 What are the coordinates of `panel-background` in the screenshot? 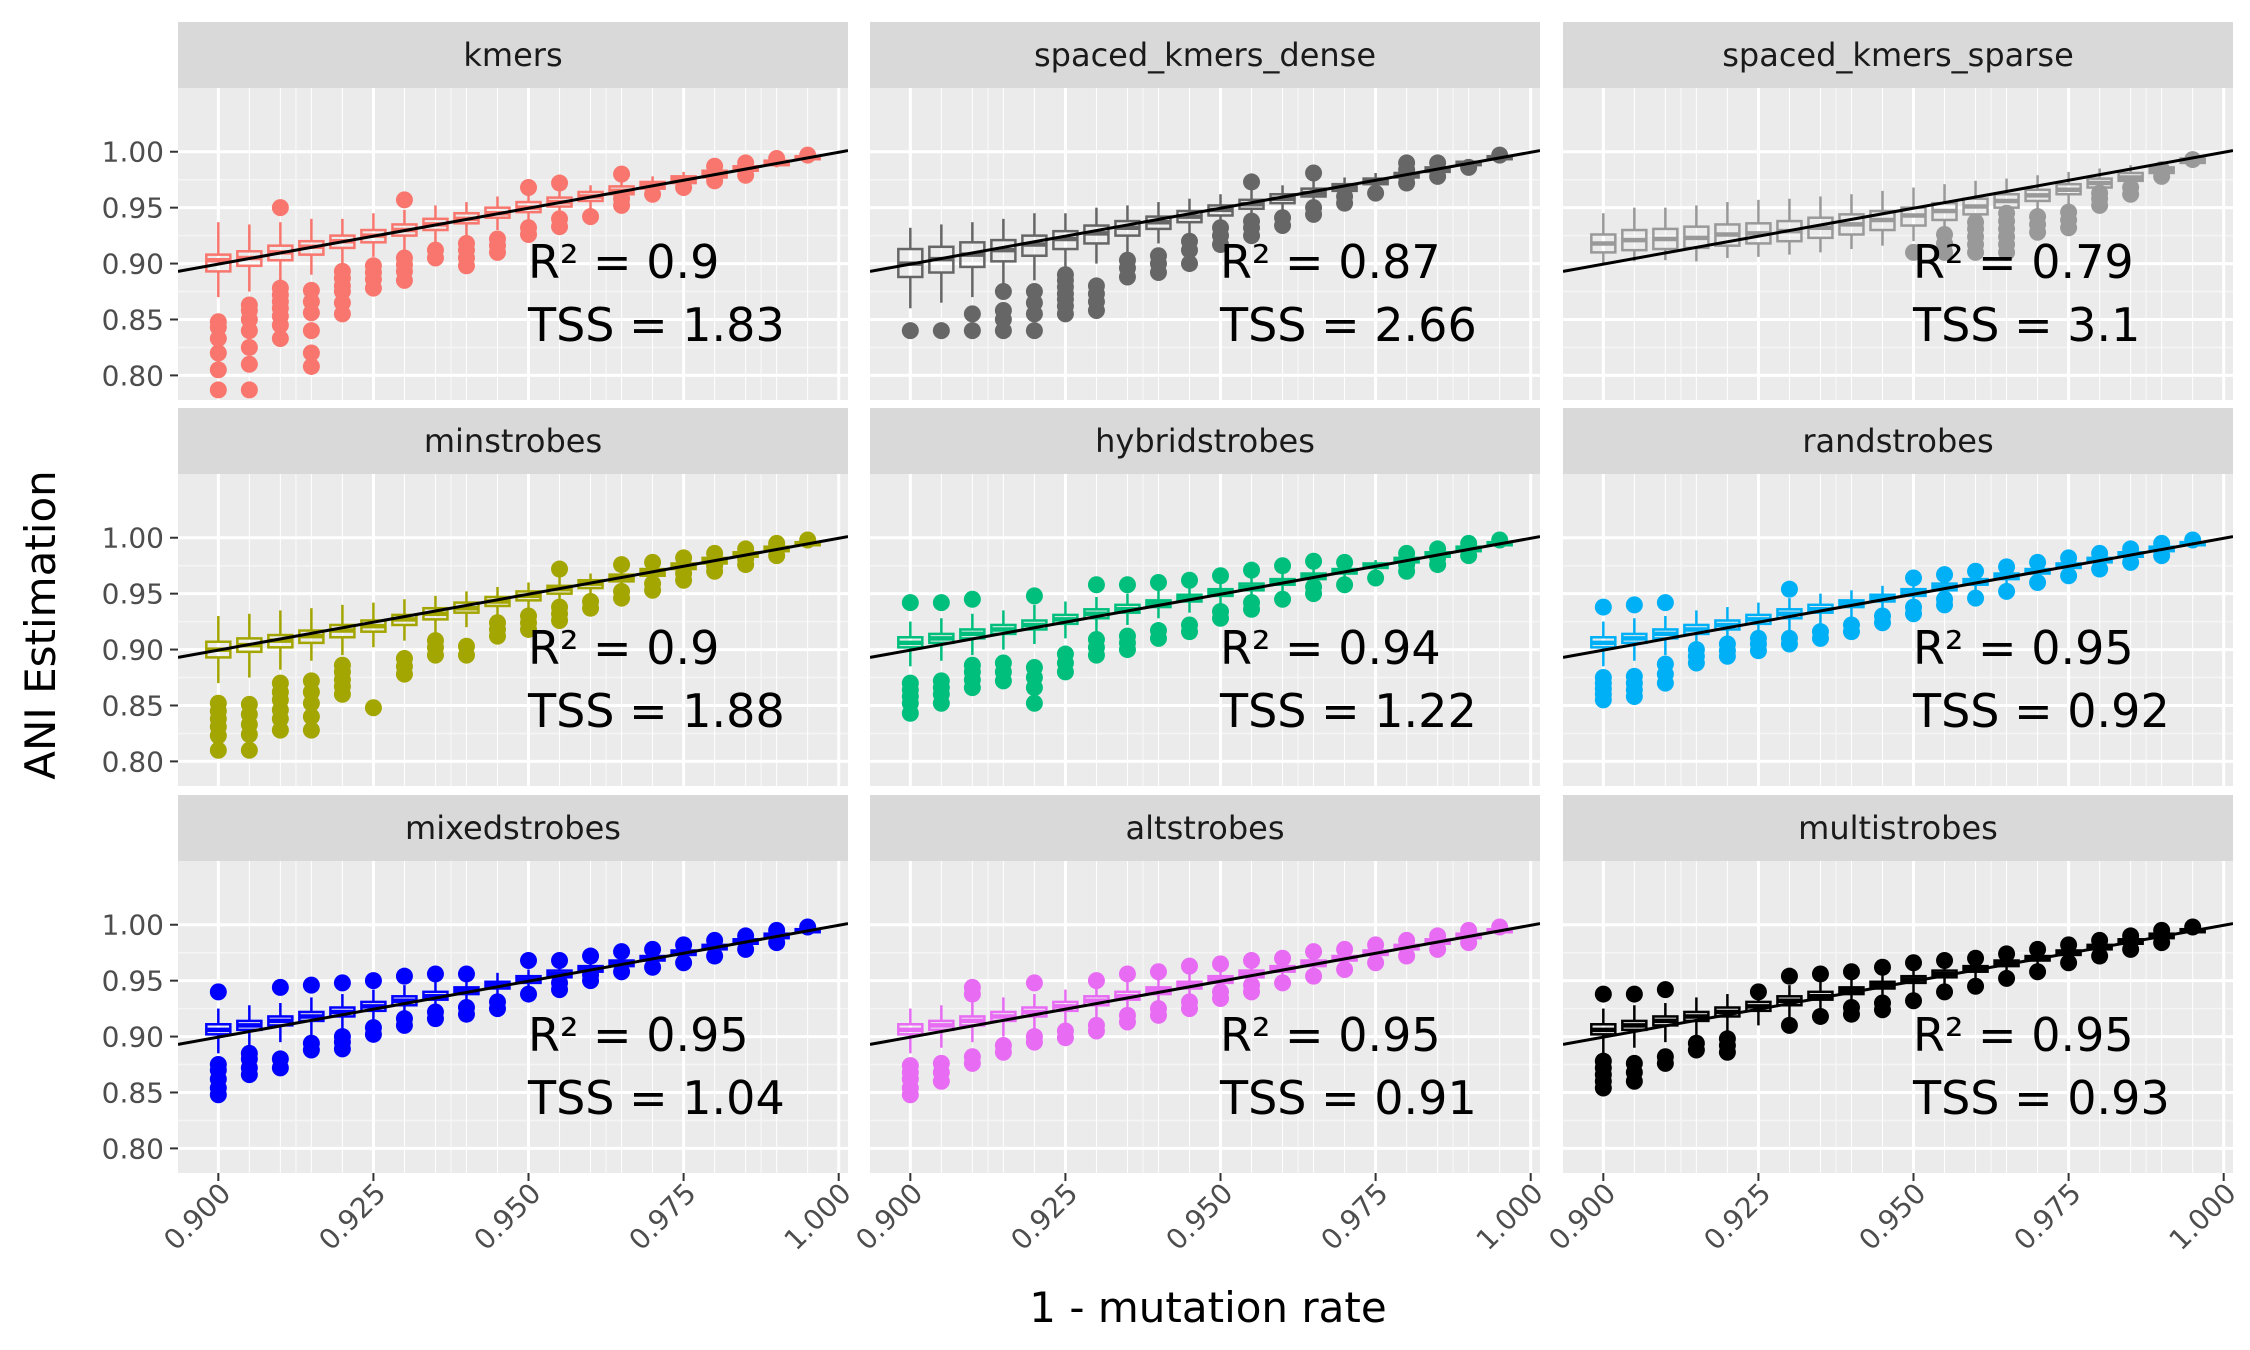 It's located at (513, 630).